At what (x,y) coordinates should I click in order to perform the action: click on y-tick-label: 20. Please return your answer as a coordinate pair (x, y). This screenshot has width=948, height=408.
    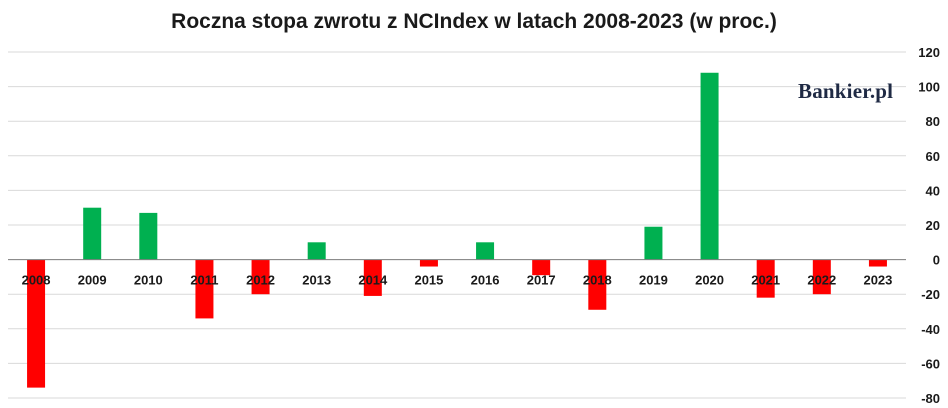
    Looking at the image, I should click on (933, 225).